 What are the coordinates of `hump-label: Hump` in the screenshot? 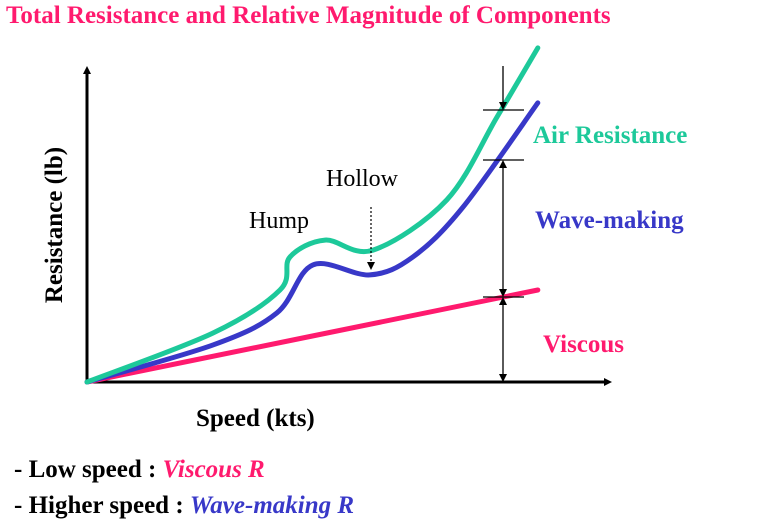 It's located at (279, 221).